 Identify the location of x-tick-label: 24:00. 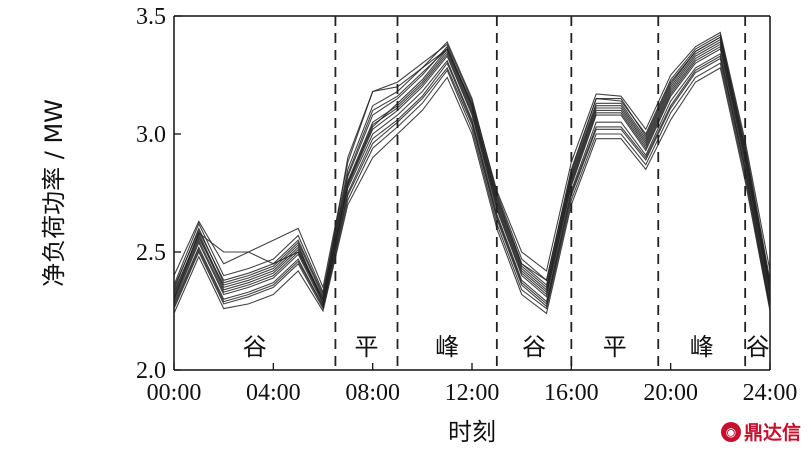
(770, 393).